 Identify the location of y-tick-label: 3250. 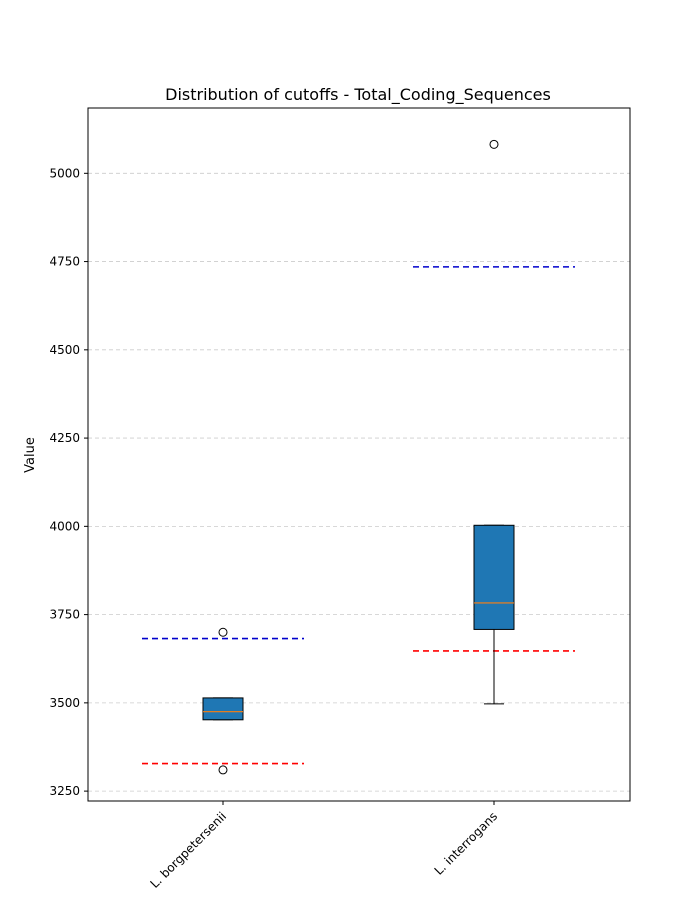
(64, 791).